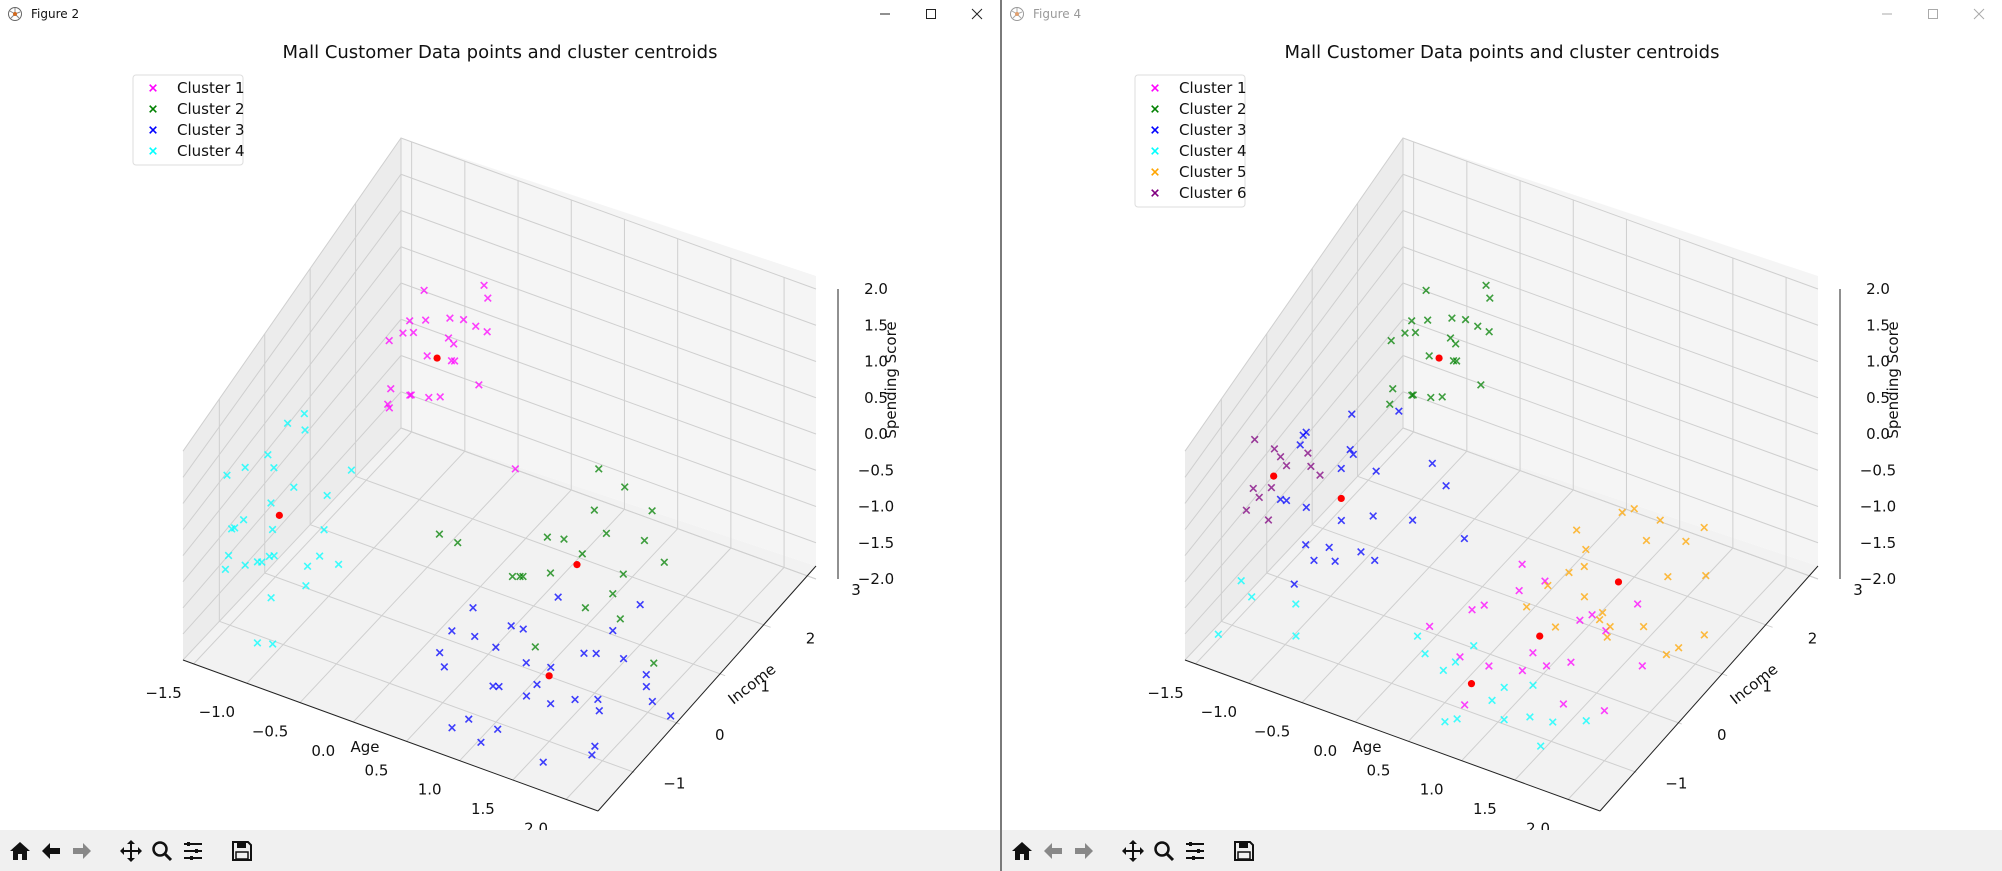 This screenshot has width=2002, height=871. I want to click on x-tick-label: 1.0, so click(1432, 790).